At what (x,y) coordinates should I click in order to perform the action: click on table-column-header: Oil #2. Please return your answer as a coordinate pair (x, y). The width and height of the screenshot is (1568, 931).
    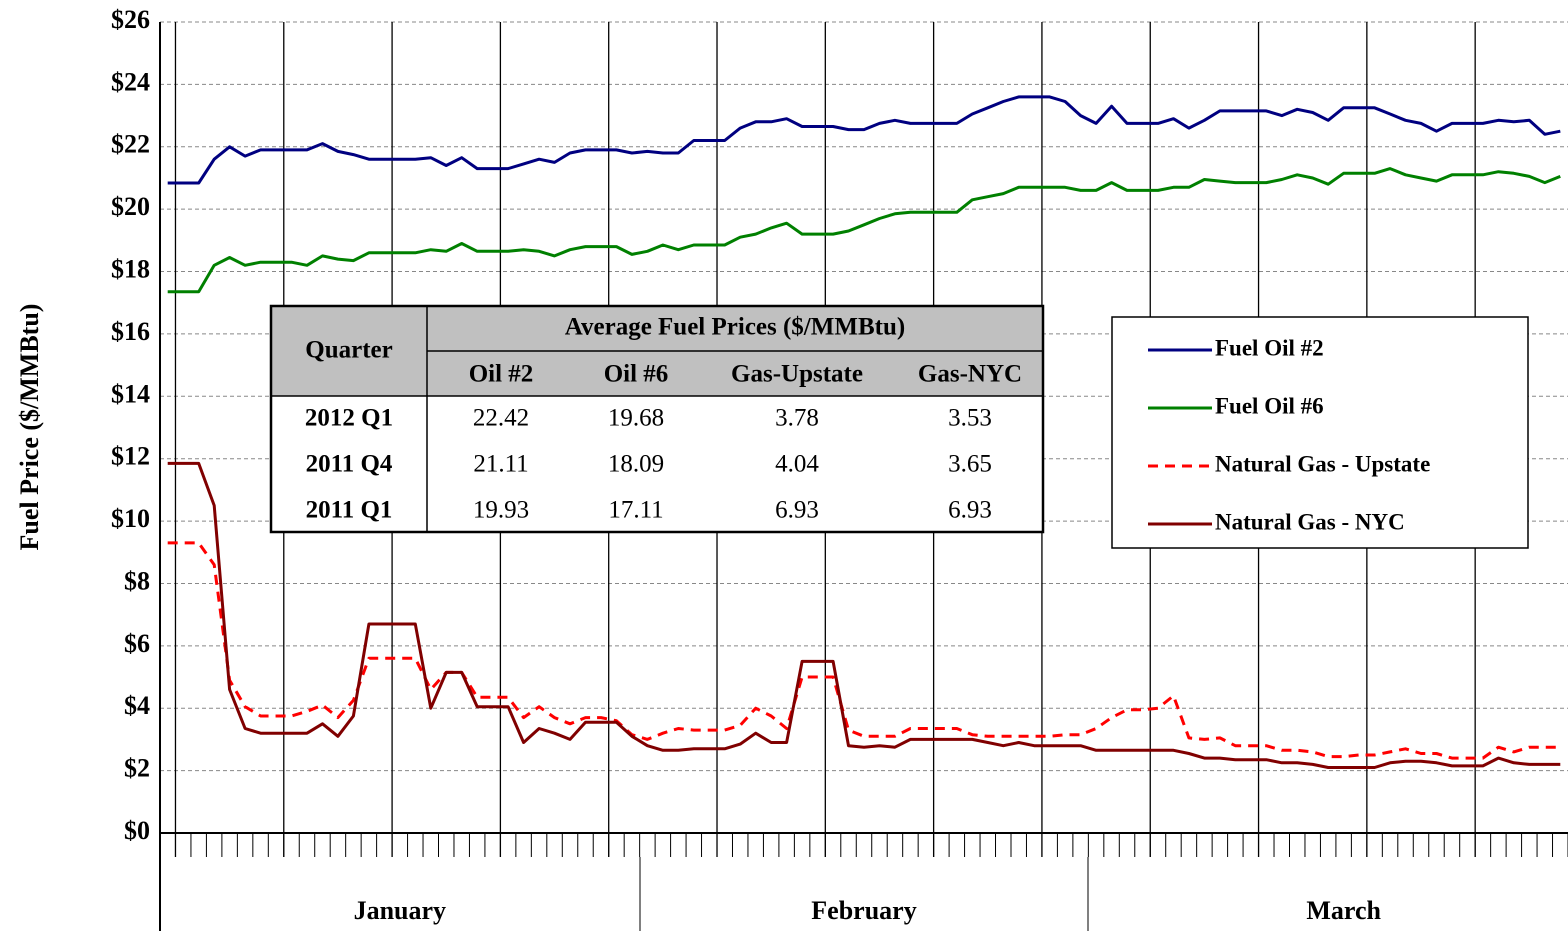
    Looking at the image, I should click on (501, 374).